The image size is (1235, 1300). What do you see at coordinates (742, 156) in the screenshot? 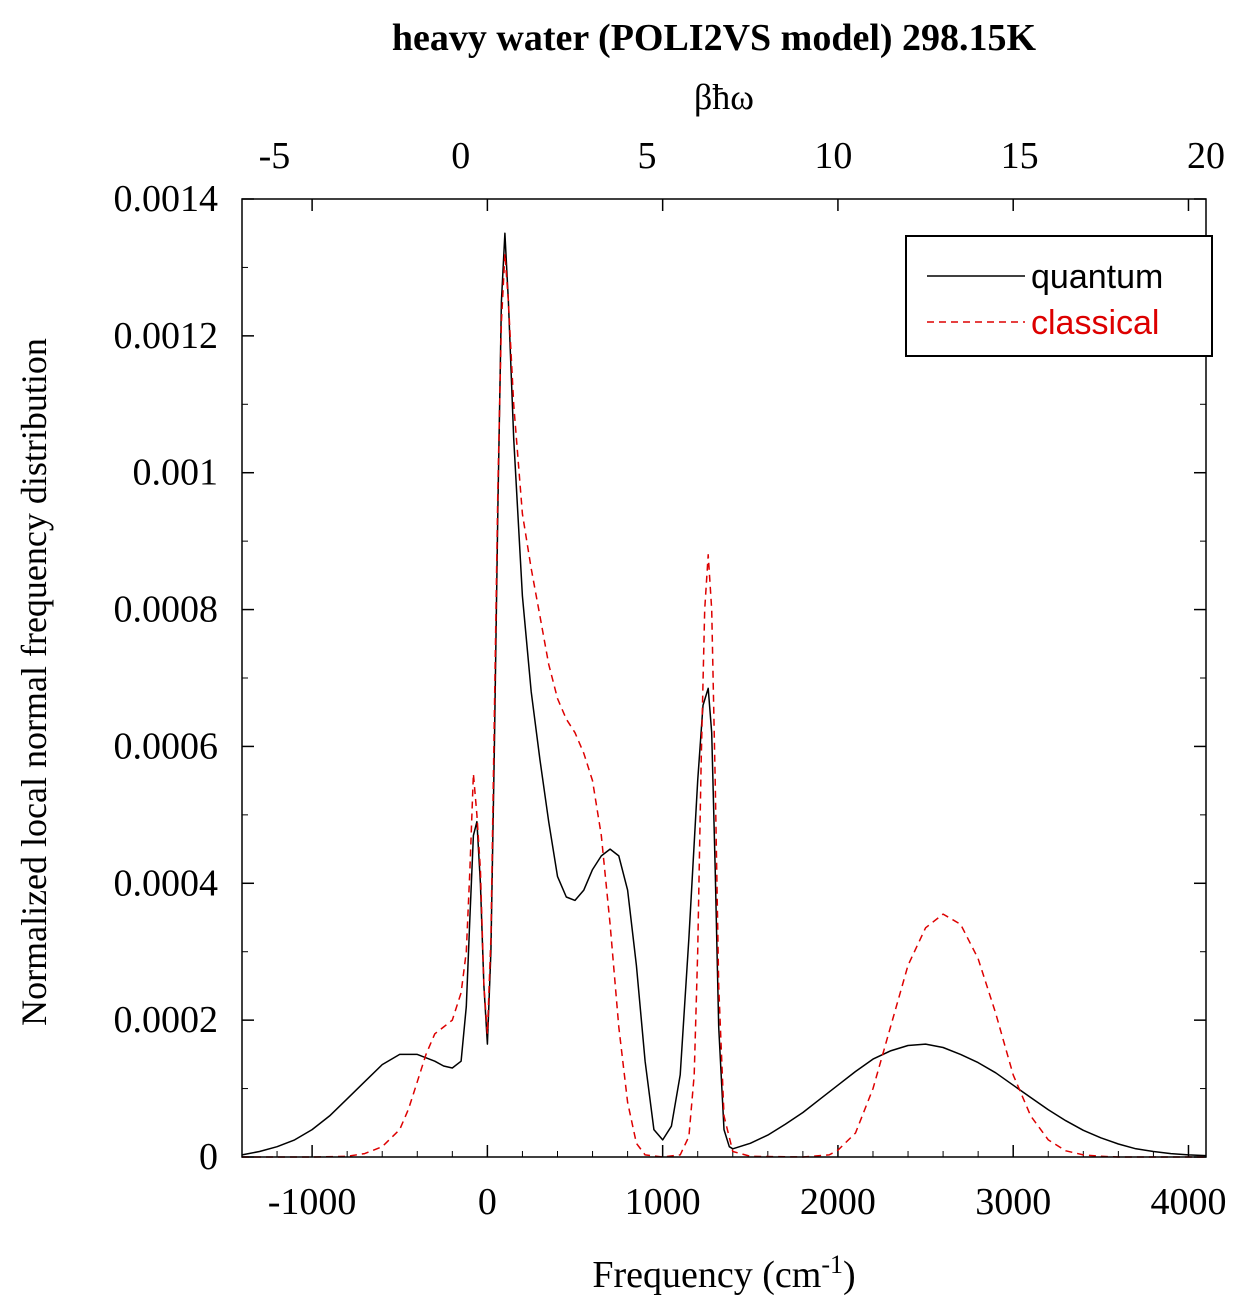
I see `top-ticks: -5 0 5 10 15 20` at bounding box center [742, 156].